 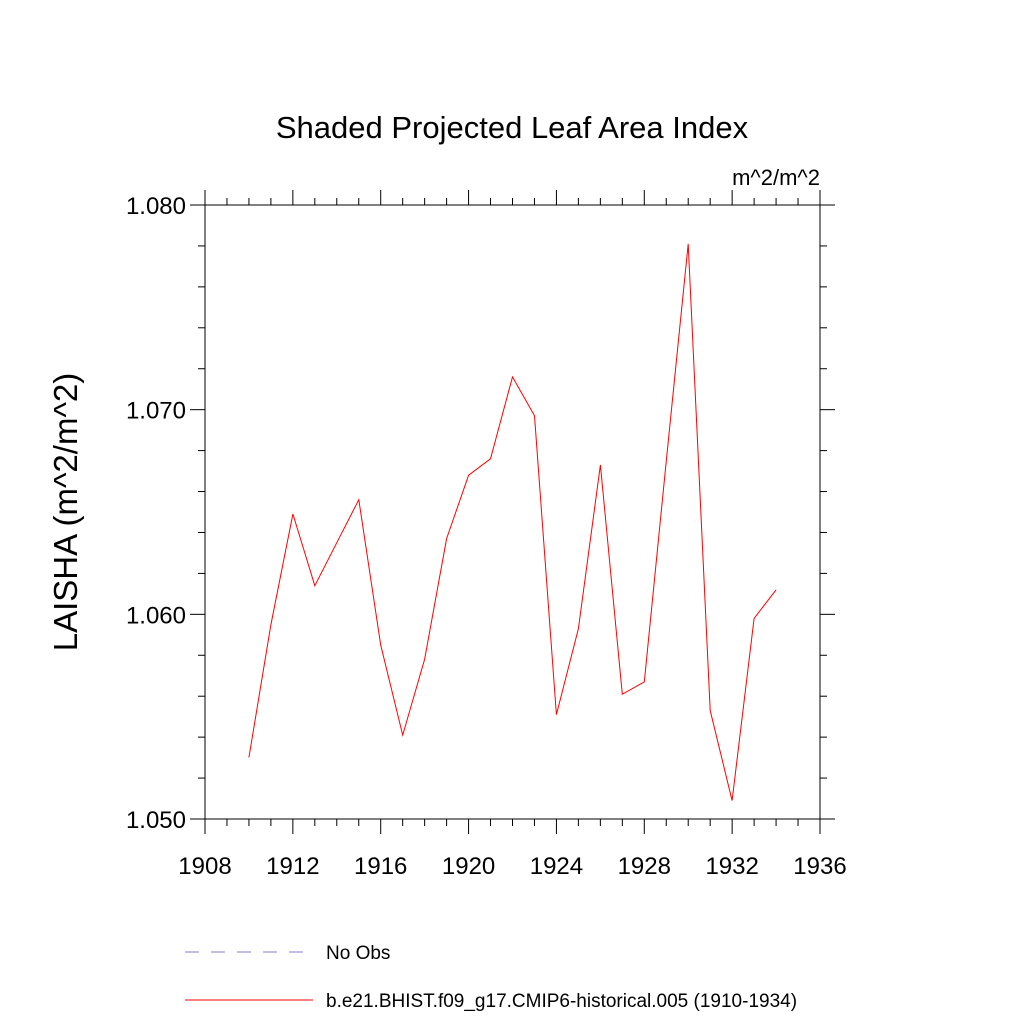 I want to click on x-tick-label: 1912, so click(x=292, y=866).